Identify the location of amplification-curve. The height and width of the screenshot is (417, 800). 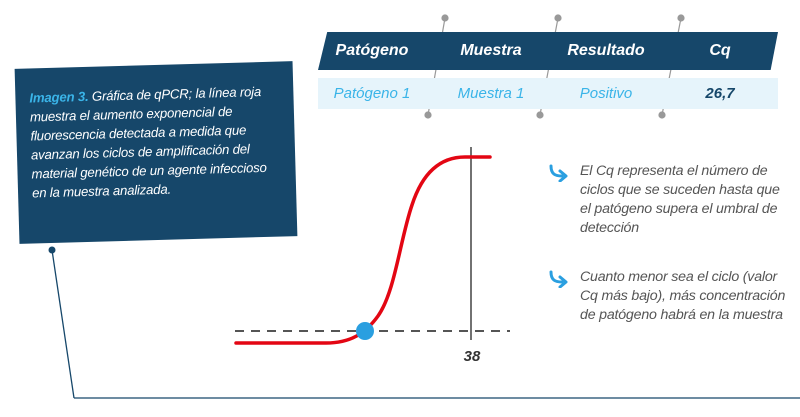
(363, 250).